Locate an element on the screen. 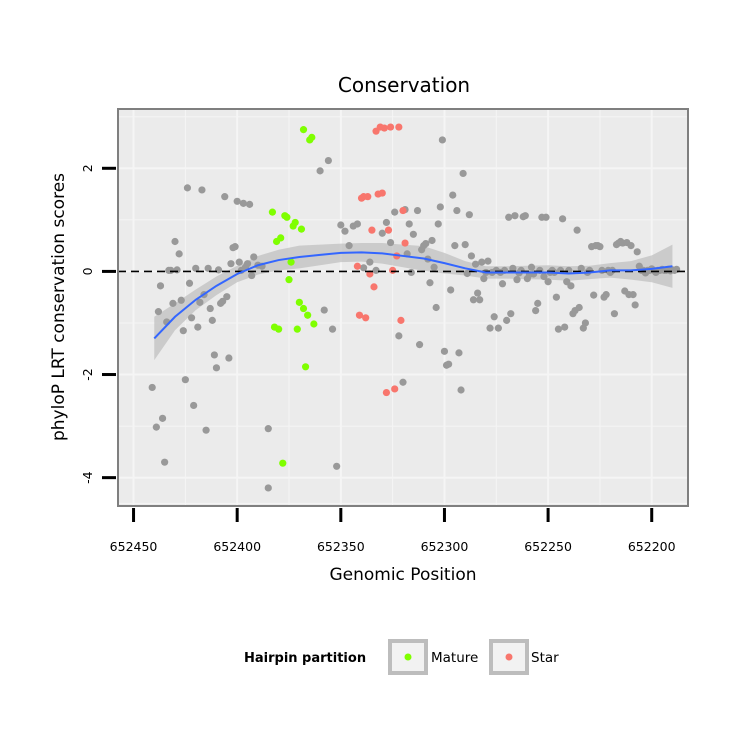  legend: Hairpin partition Mature Star is located at coordinates (401, 657).